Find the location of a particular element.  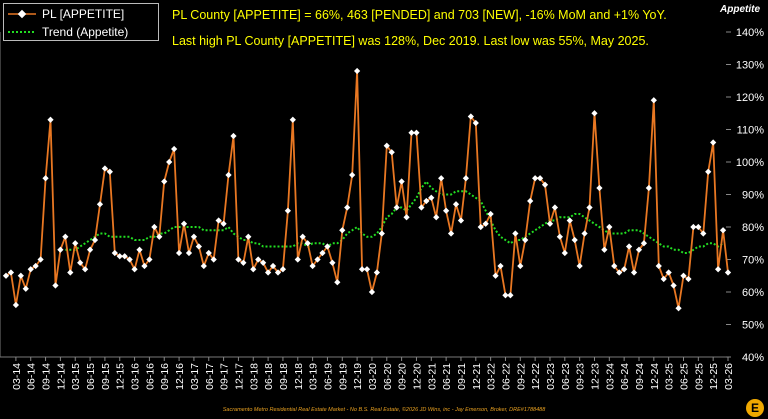

x-tick-label: 03-24 is located at coordinates (610, 376).